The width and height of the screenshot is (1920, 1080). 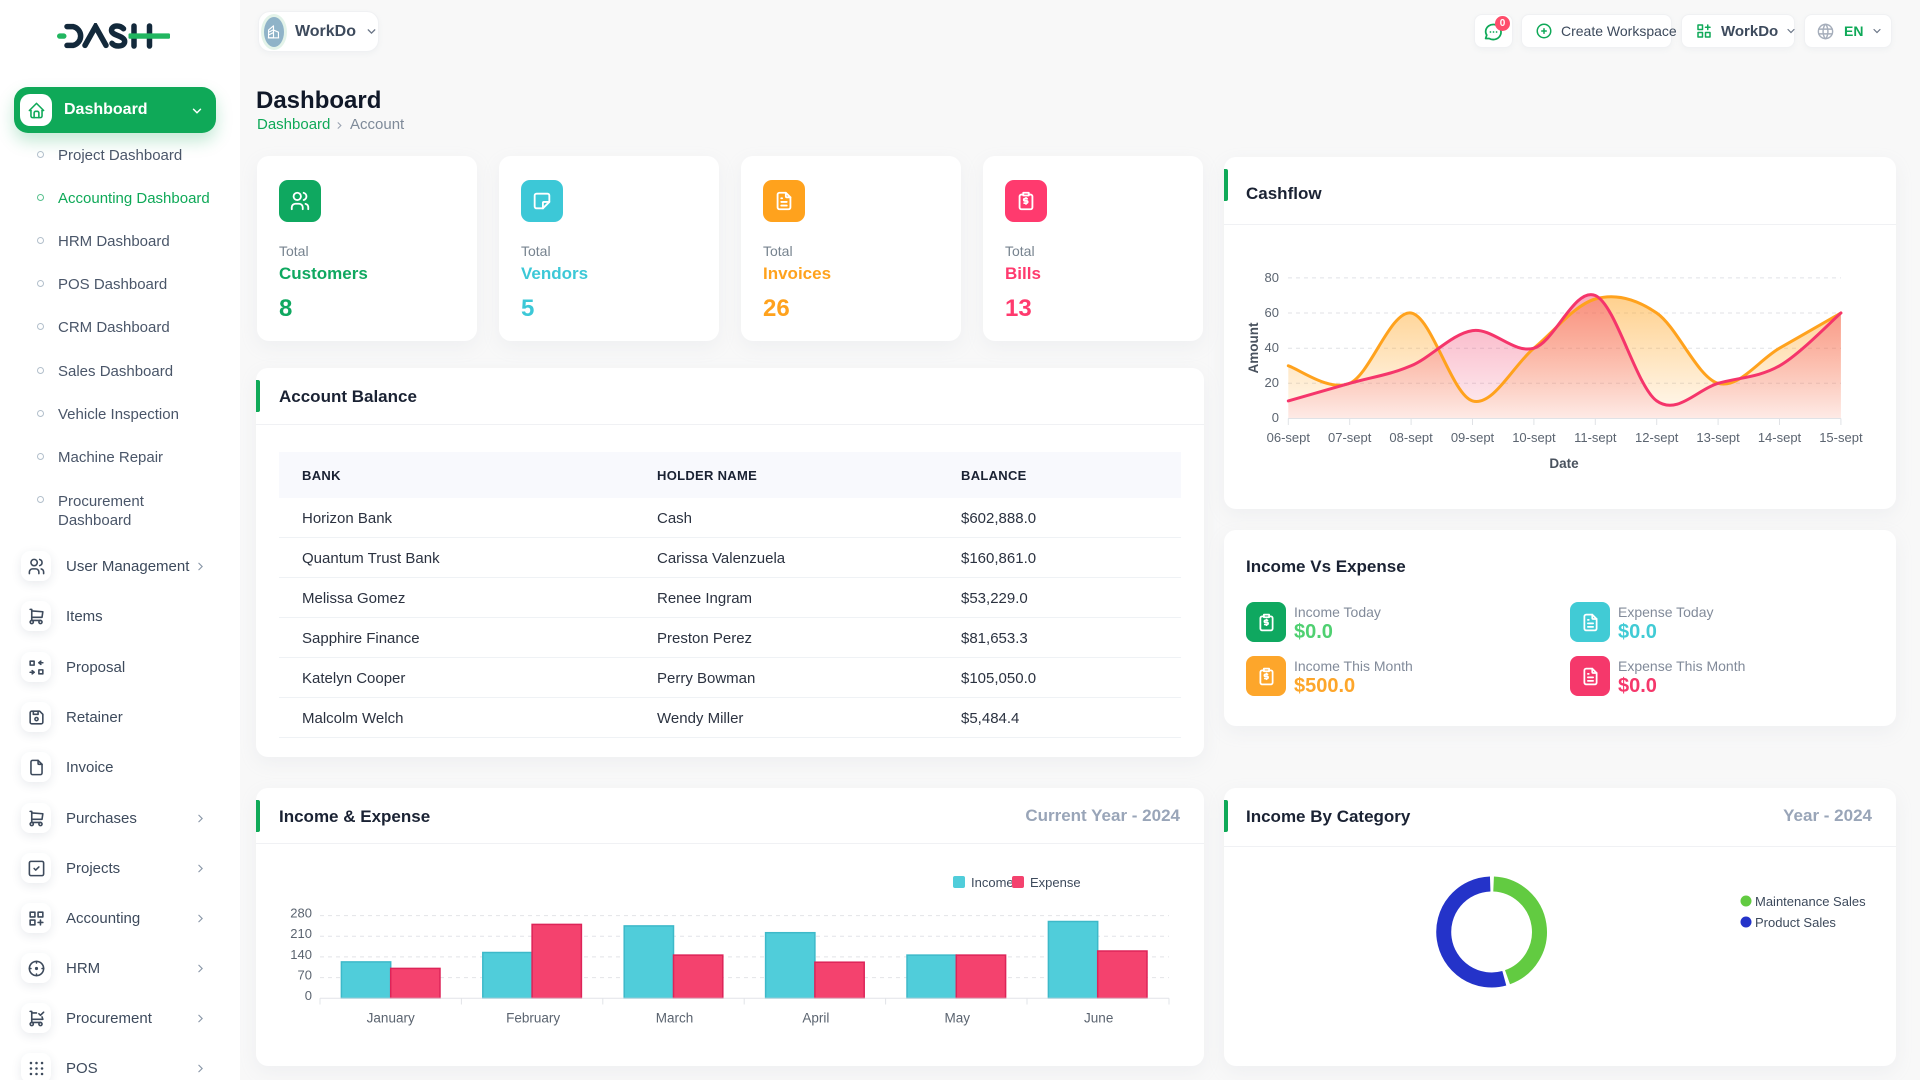 What do you see at coordinates (1564, 463) in the screenshot?
I see `svg-text: Date` at bounding box center [1564, 463].